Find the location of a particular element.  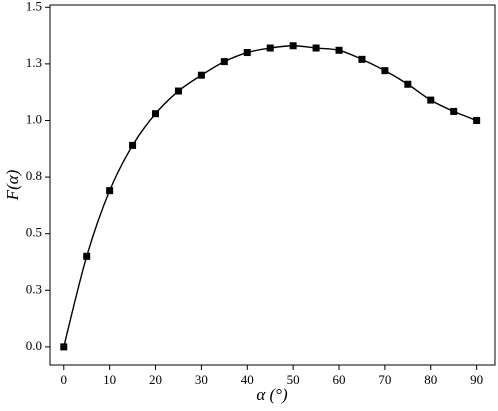

y-tick-label: 1.3 is located at coordinates (34, 62).